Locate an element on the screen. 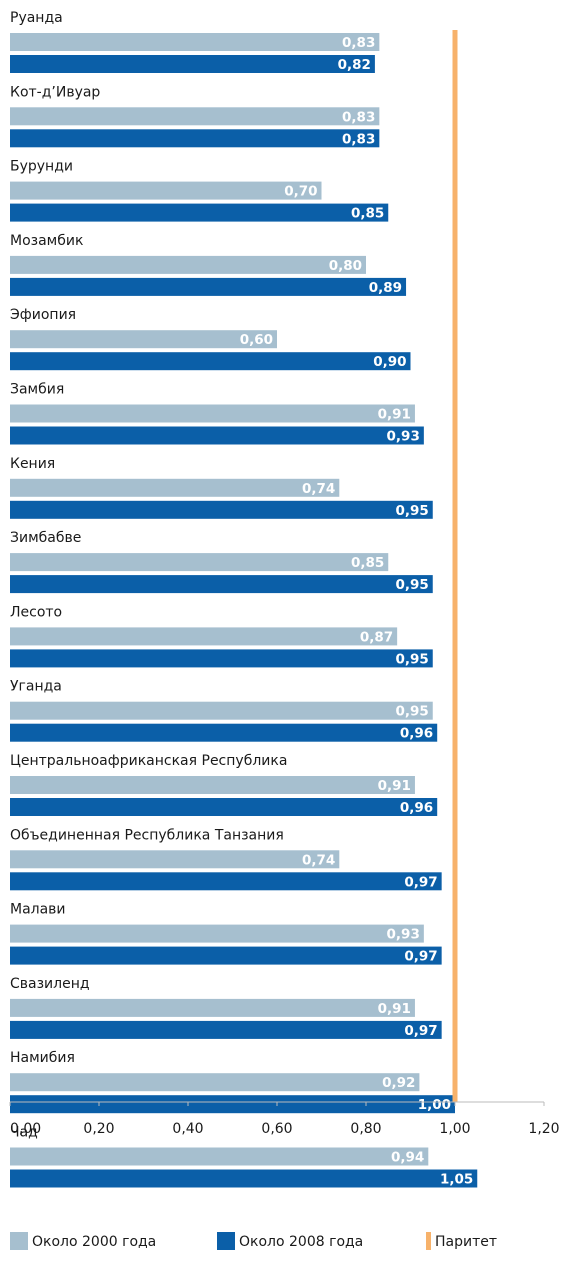  x-tick-label: 0,20 is located at coordinates (98, 1129).